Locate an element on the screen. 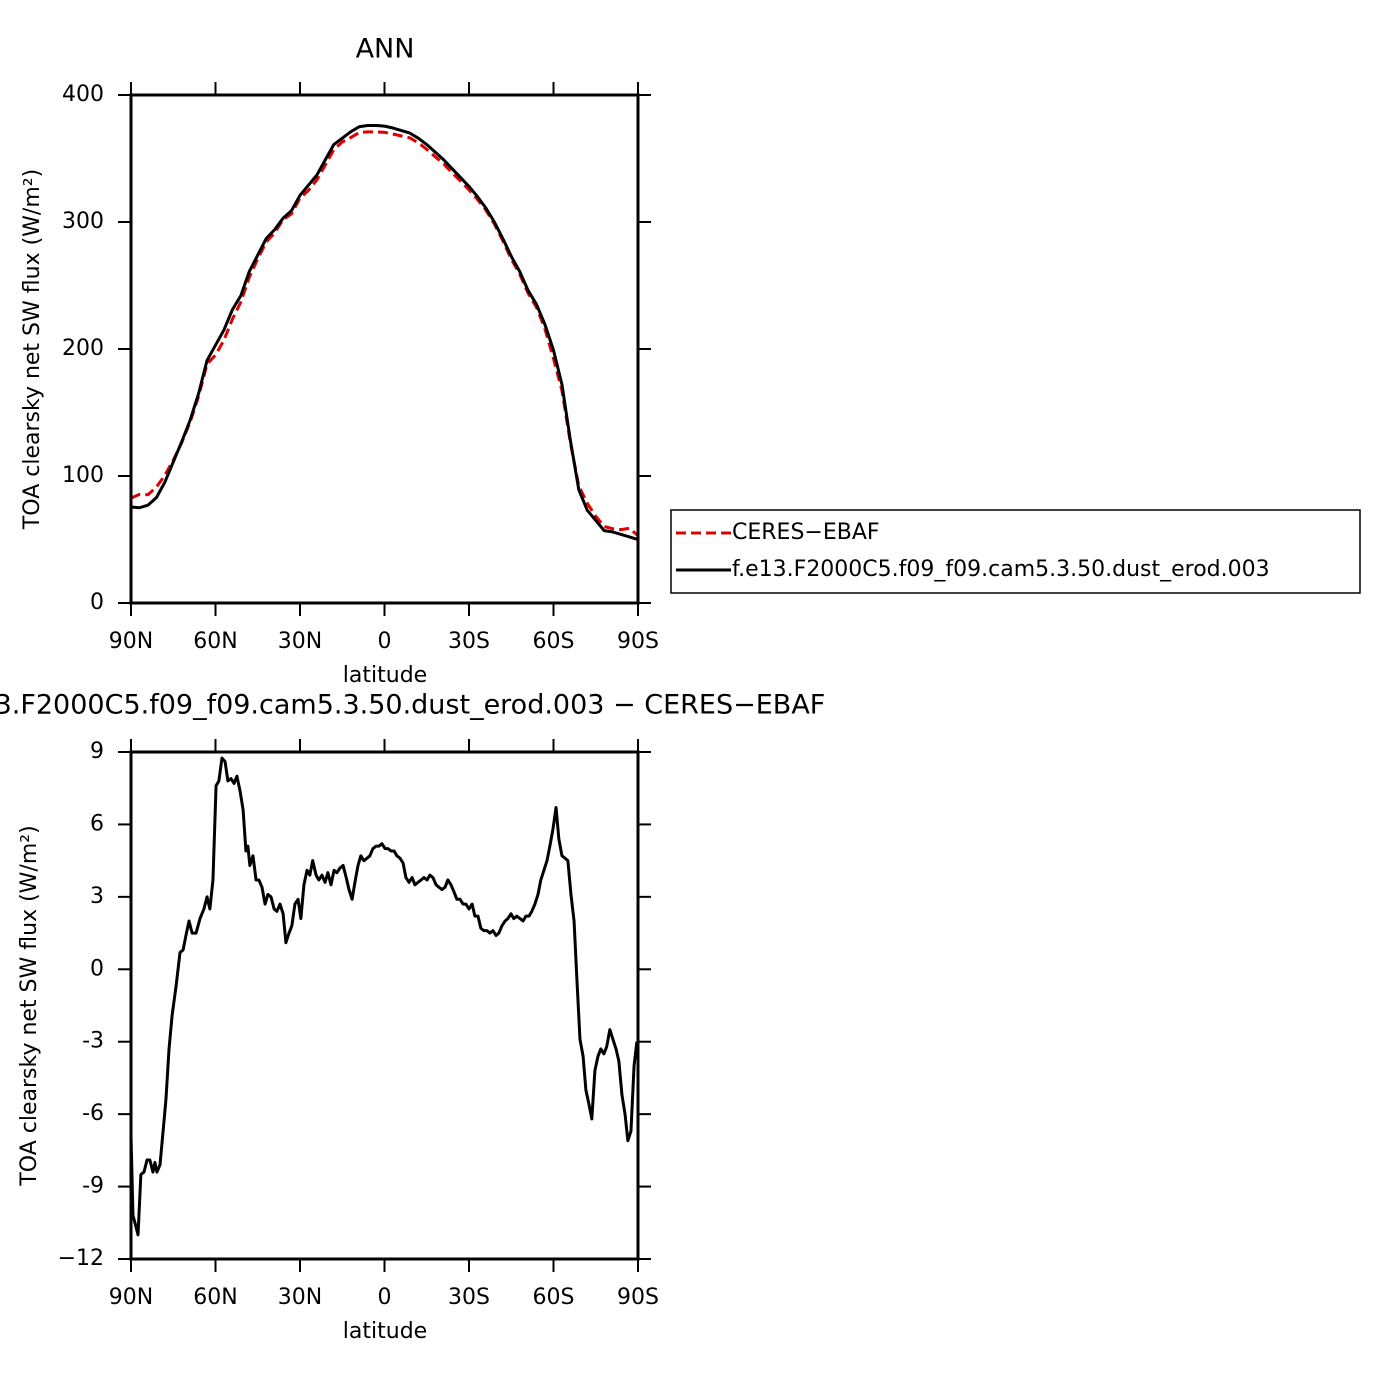 This screenshot has height=1380, width=1380. y-tick-label: 6 is located at coordinates (97, 823).